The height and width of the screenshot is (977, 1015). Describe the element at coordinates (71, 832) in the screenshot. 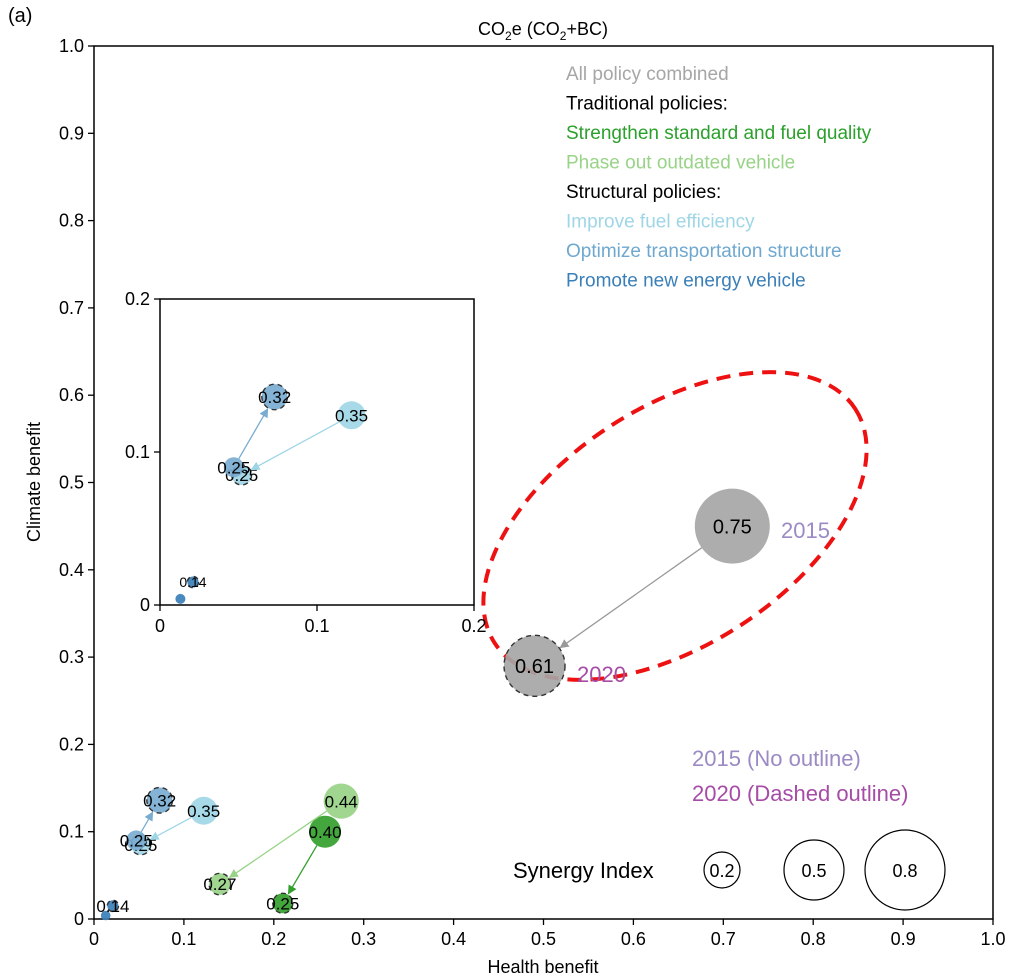

I see `y-tick-label: 0.1` at that location.